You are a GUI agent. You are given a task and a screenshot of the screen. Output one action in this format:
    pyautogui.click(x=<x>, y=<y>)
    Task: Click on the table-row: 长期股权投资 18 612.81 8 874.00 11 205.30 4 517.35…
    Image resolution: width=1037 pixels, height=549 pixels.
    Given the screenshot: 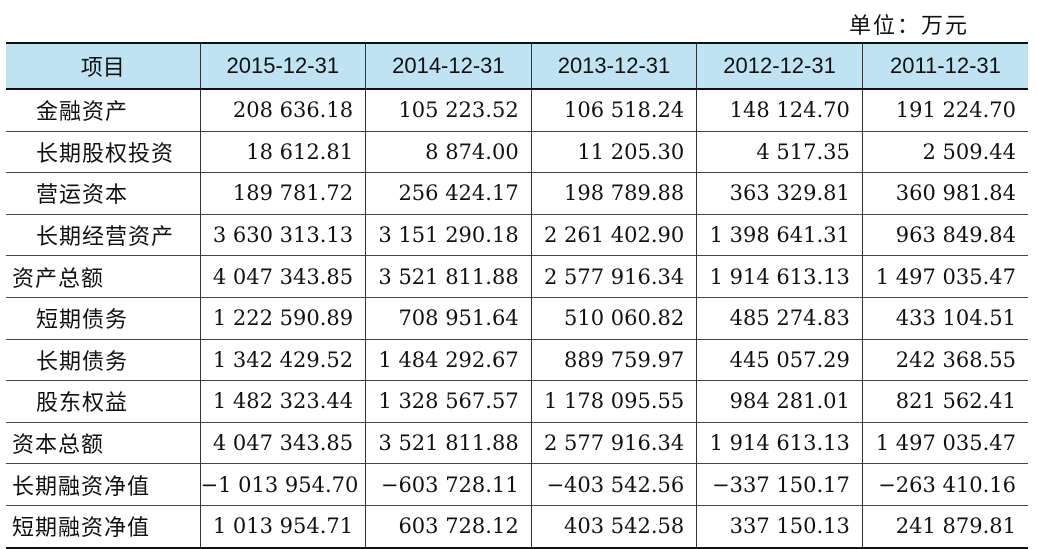 What is the action you would take?
    pyautogui.click(x=517, y=151)
    